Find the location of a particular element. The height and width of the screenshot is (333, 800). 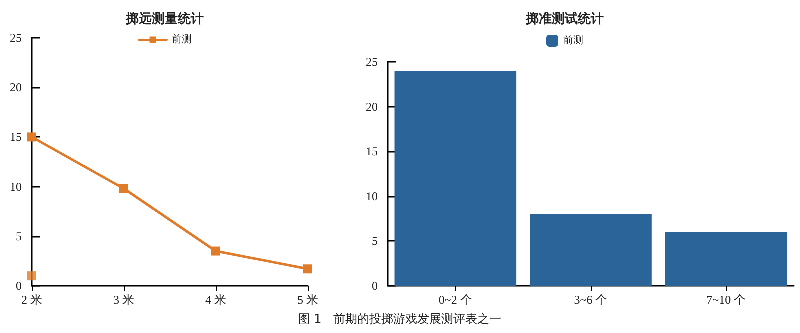

chart-title: 掷远测量统计 is located at coordinates (164, 19).